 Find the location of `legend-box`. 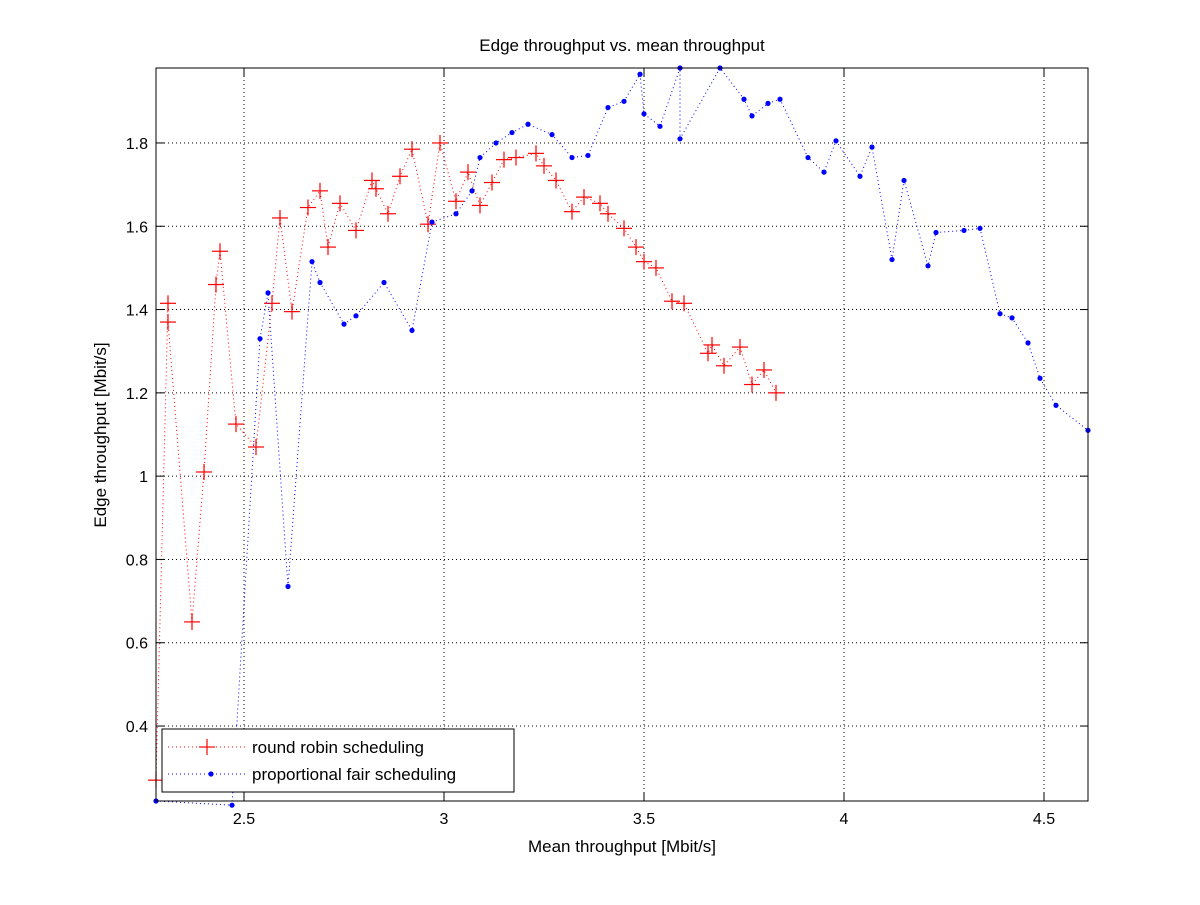

legend-box is located at coordinates (338, 760).